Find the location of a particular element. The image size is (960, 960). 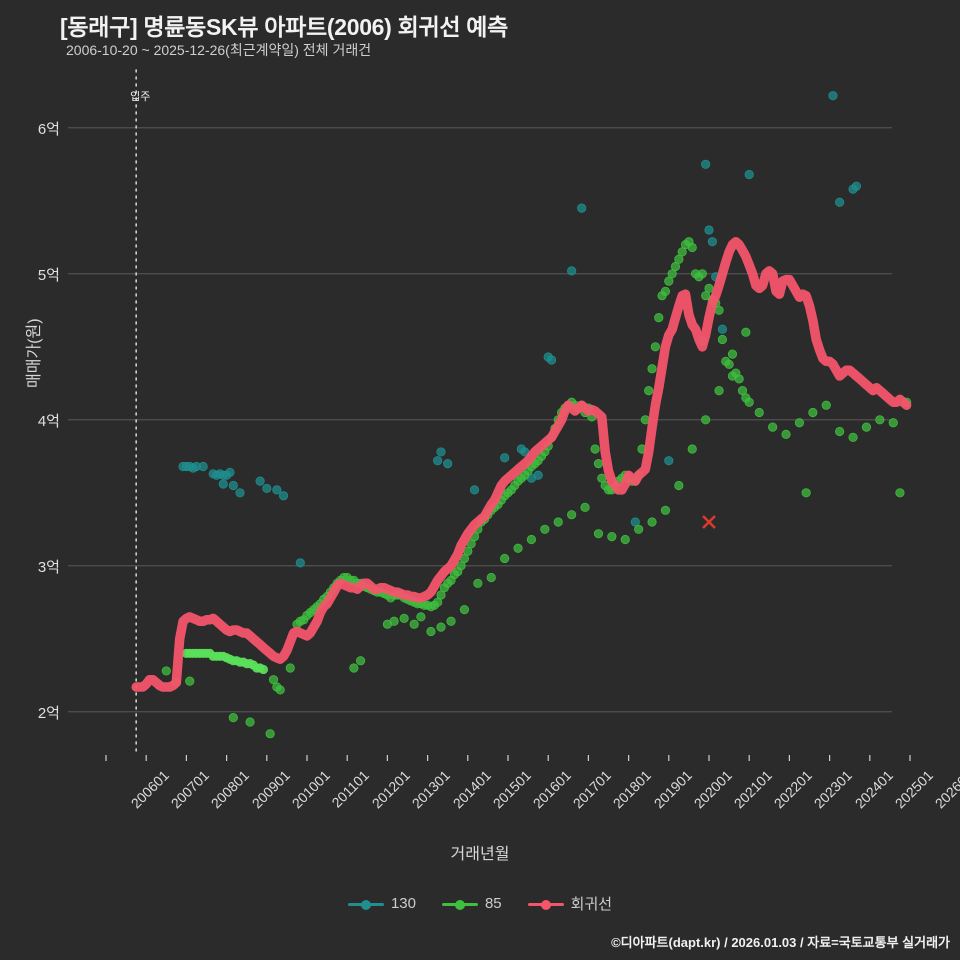

x-tick-label: 202601 is located at coordinates (945, 789).